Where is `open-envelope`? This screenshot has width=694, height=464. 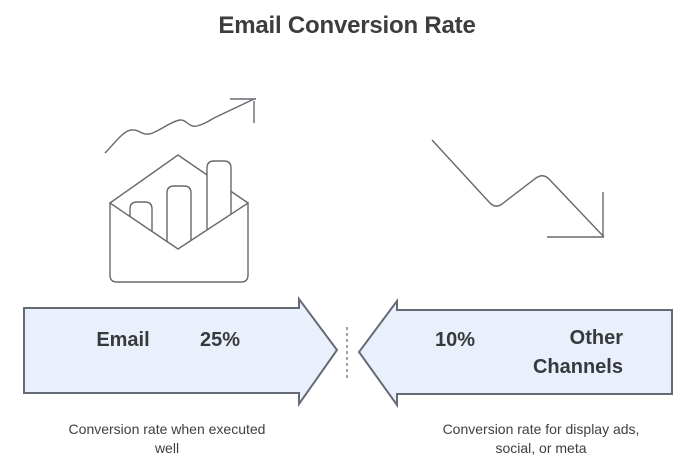 open-envelope is located at coordinates (179, 218).